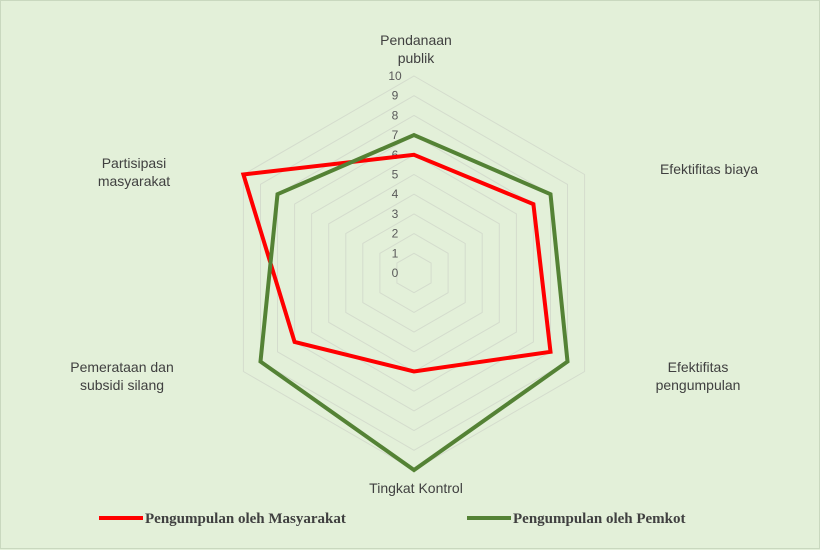 This screenshot has width=820, height=550. I want to click on tick-label: 1, so click(395, 253).